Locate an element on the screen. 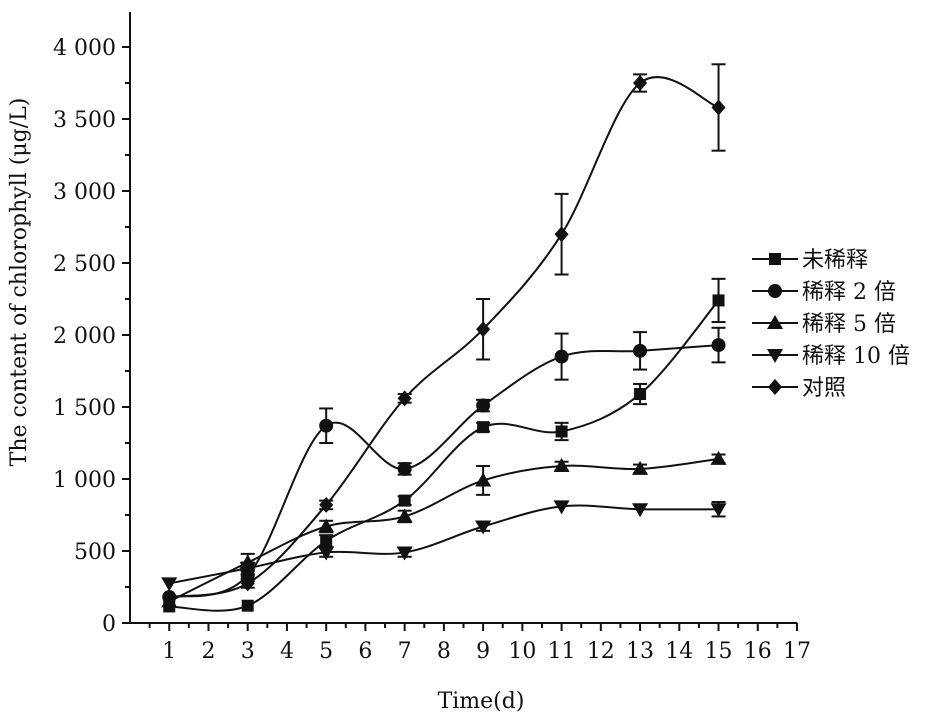 Image resolution: width=945 pixels, height=725 pixels. y-tick-label: 1 000 is located at coordinates (84, 480).